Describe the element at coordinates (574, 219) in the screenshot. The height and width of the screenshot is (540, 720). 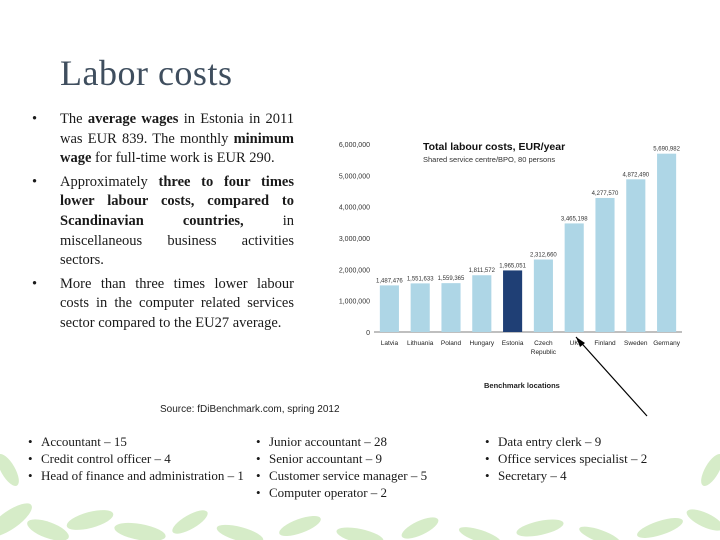
I see `bar-value-label: 3,465,198` at that location.